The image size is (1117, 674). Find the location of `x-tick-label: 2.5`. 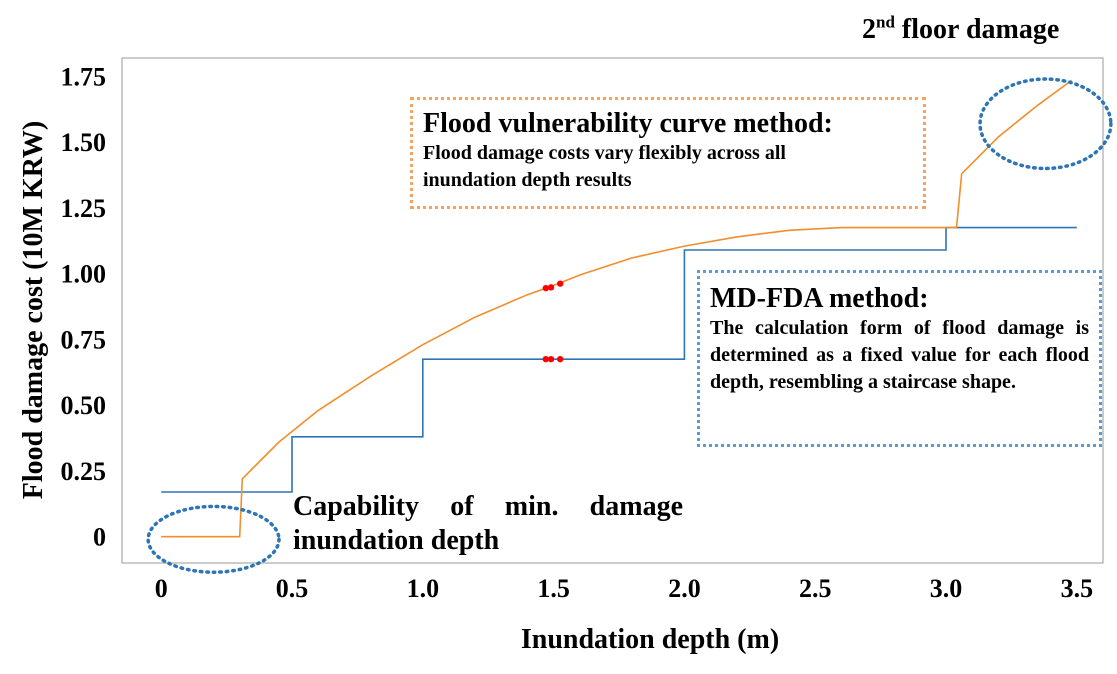

x-tick-label: 2.5 is located at coordinates (815, 588).